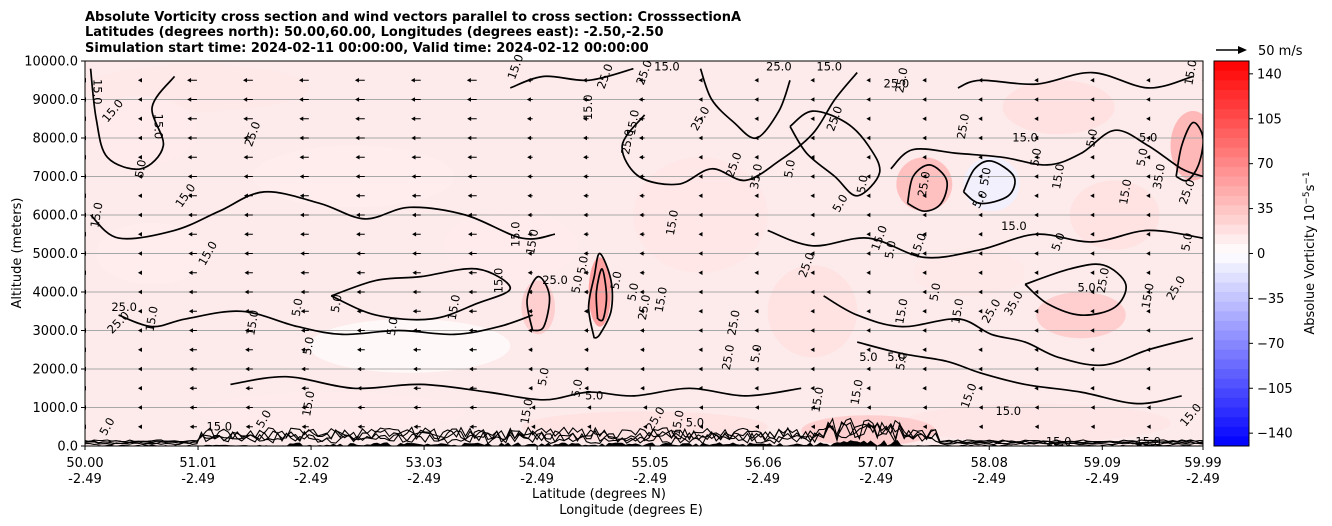 The width and height of the screenshot is (1332, 526). I want to click on colorbar-label-unit: s, so click(1310, 187).